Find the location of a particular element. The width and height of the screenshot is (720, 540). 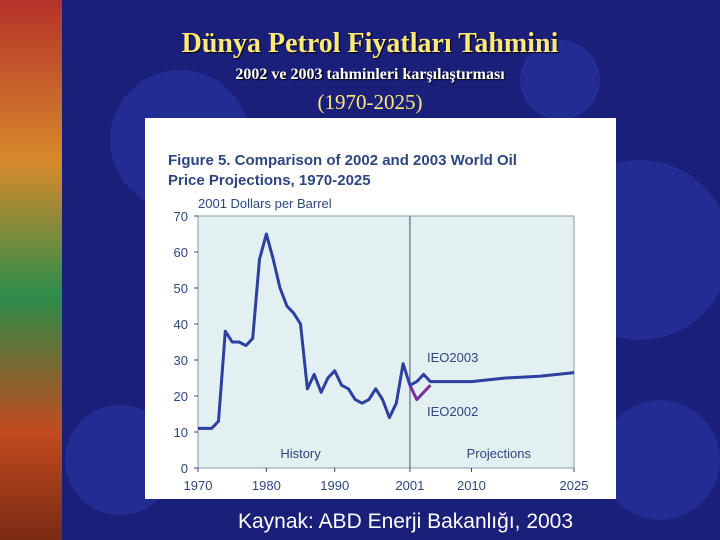

y-tick-label: 20 is located at coordinates (181, 396).